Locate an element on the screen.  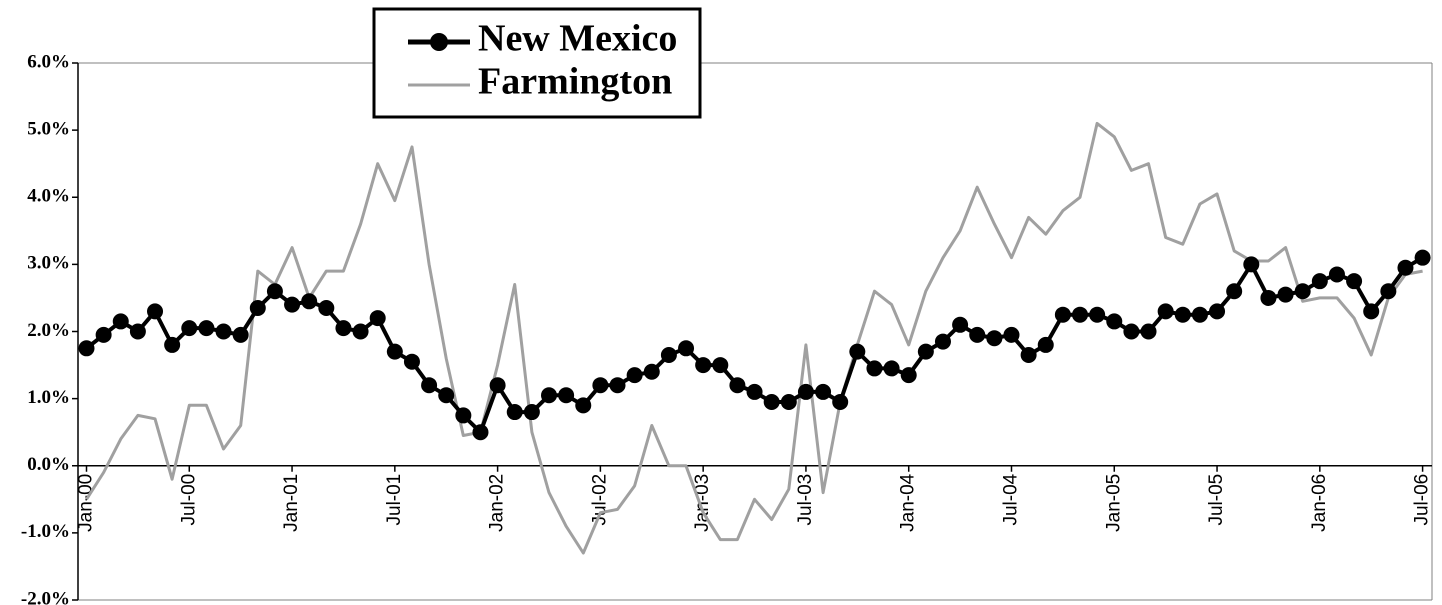
x-tick-label: Jul-01 is located at coordinates (394, 500).